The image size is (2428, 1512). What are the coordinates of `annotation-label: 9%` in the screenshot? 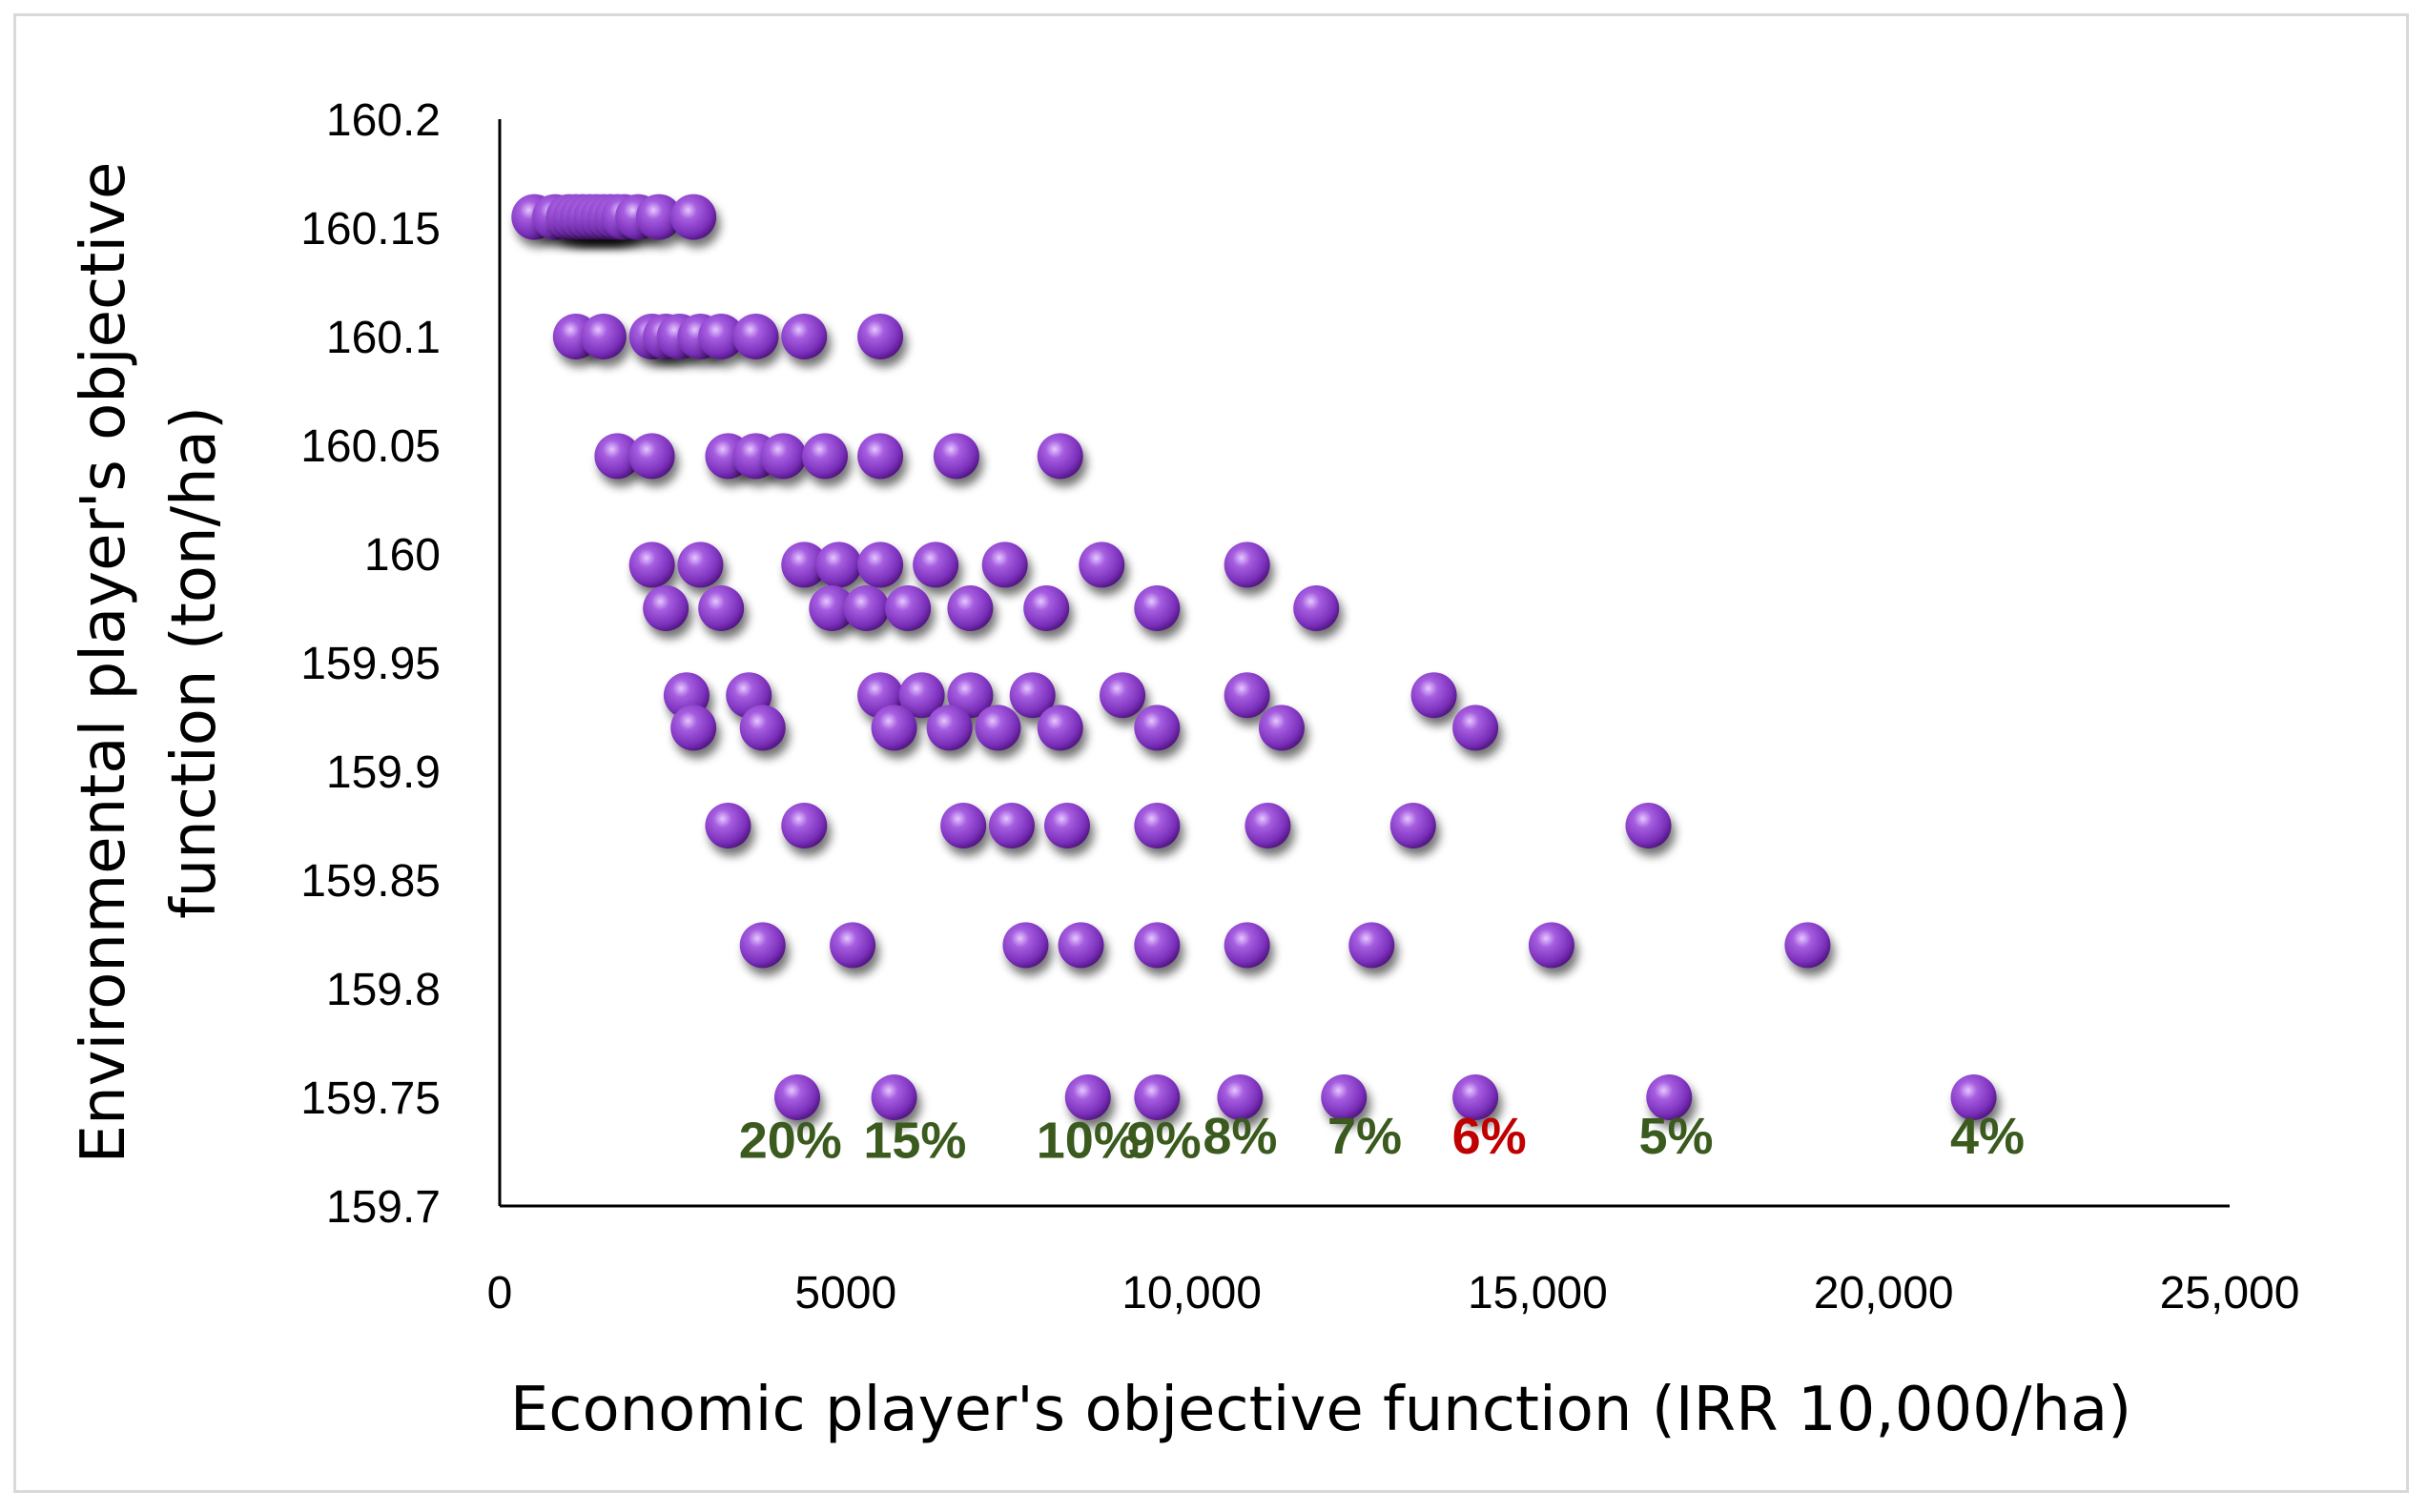 It's located at (1164, 1141).